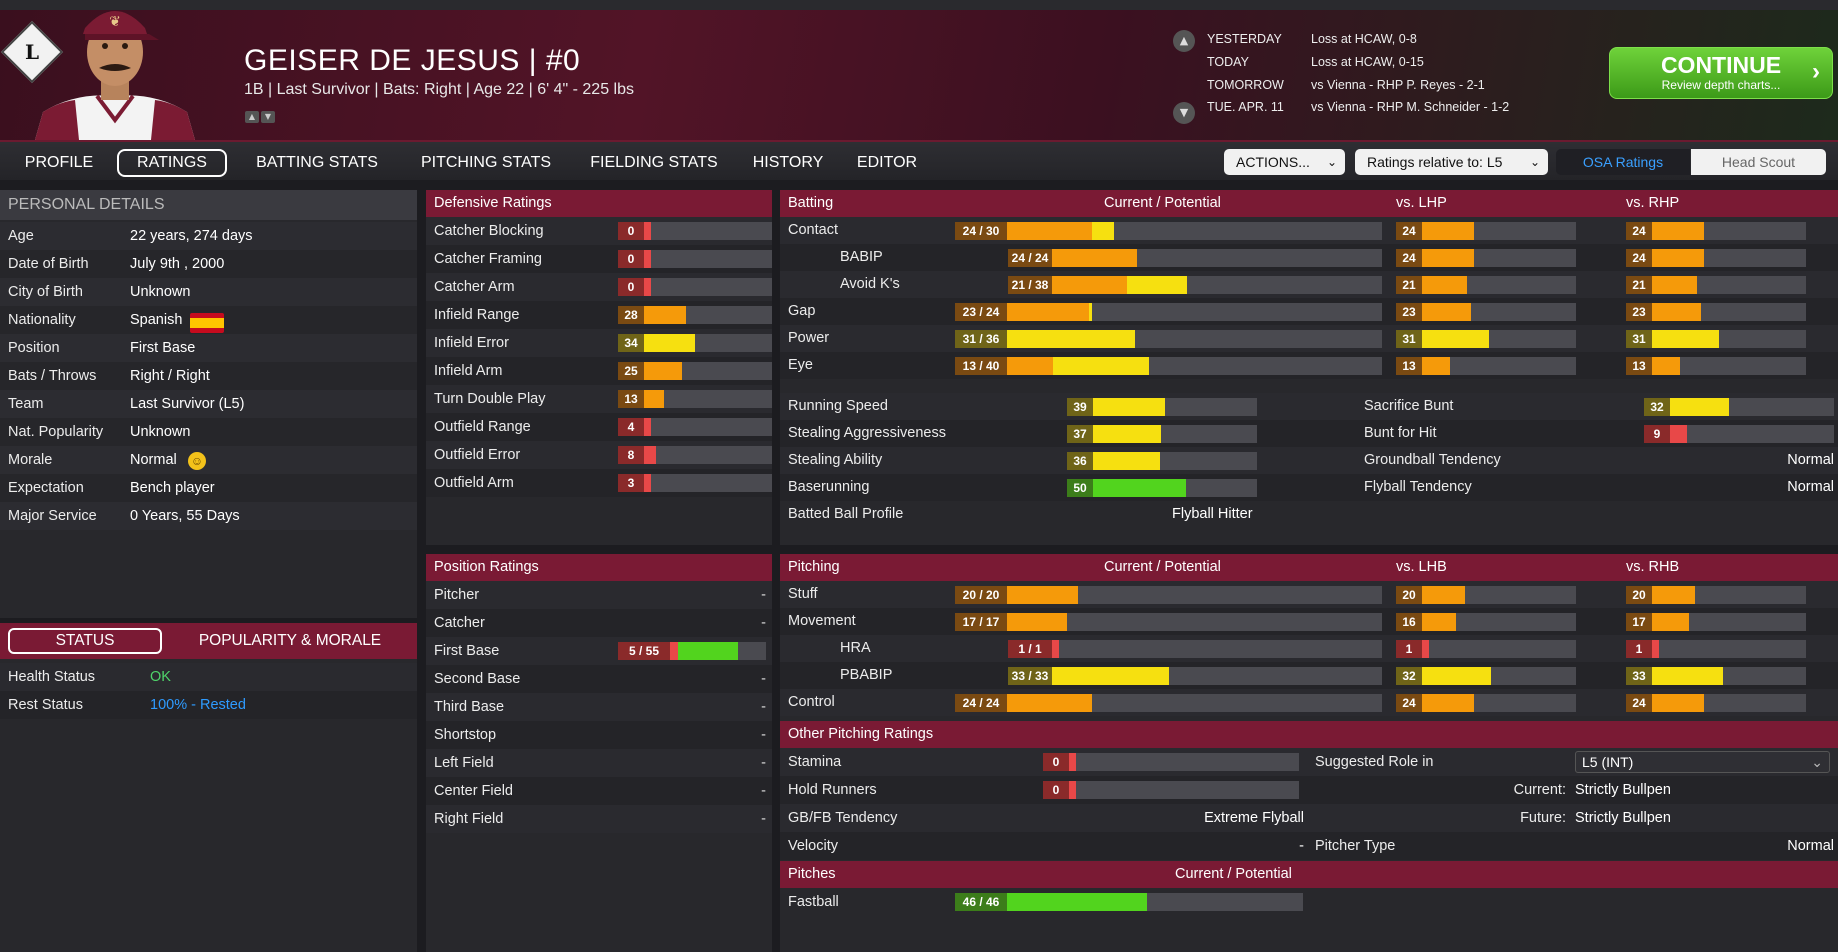 Image resolution: width=1838 pixels, height=952 pixels. Describe the element at coordinates (1410, 107) in the screenshot. I see `schedule-result: vs Vienna - RHP M. Schneider - 1-2` at that location.